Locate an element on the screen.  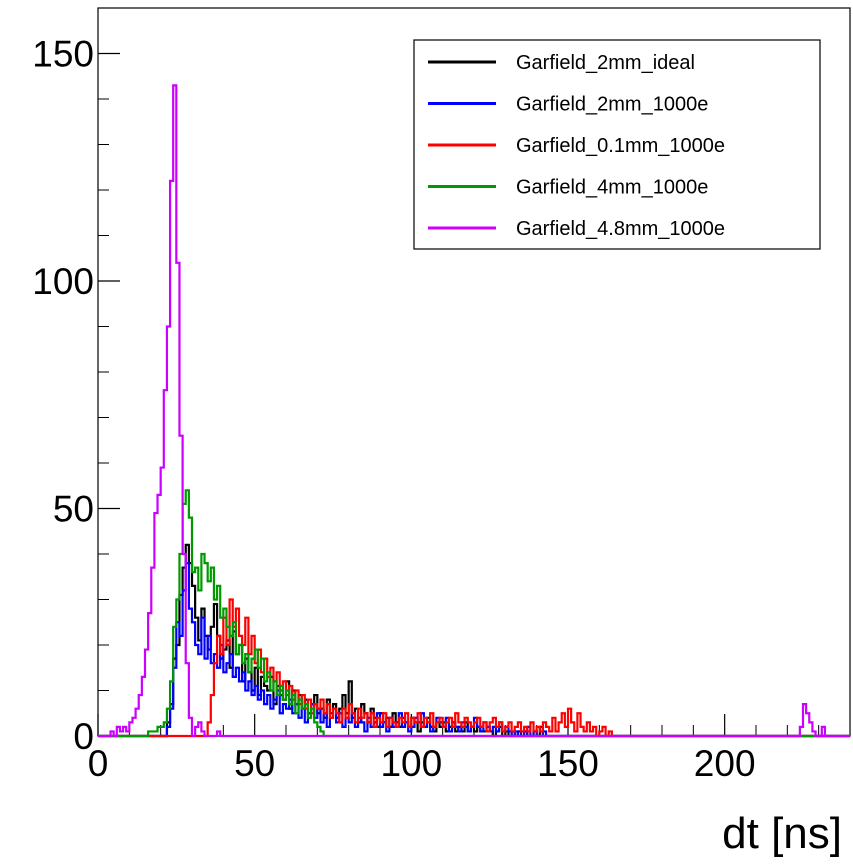
x-axis: 0 50 100 150 200 is located at coordinates (469, 749).